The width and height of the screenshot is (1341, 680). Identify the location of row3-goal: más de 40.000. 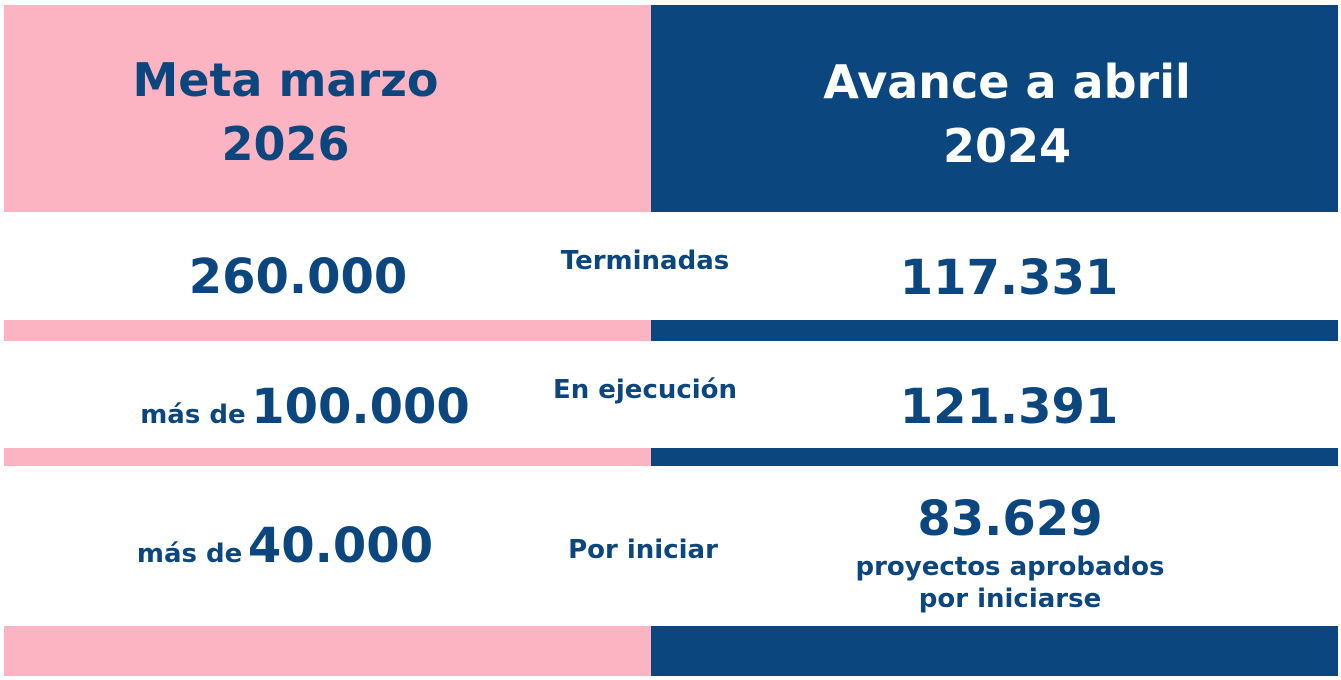
(285, 551).